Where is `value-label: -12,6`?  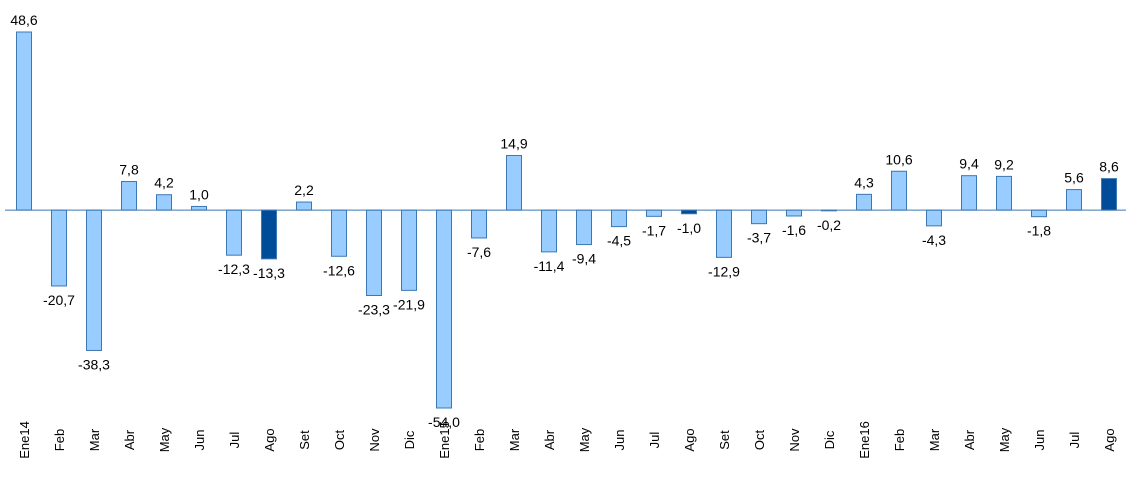 value-label: -12,6 is located at coordinates (339, 270).